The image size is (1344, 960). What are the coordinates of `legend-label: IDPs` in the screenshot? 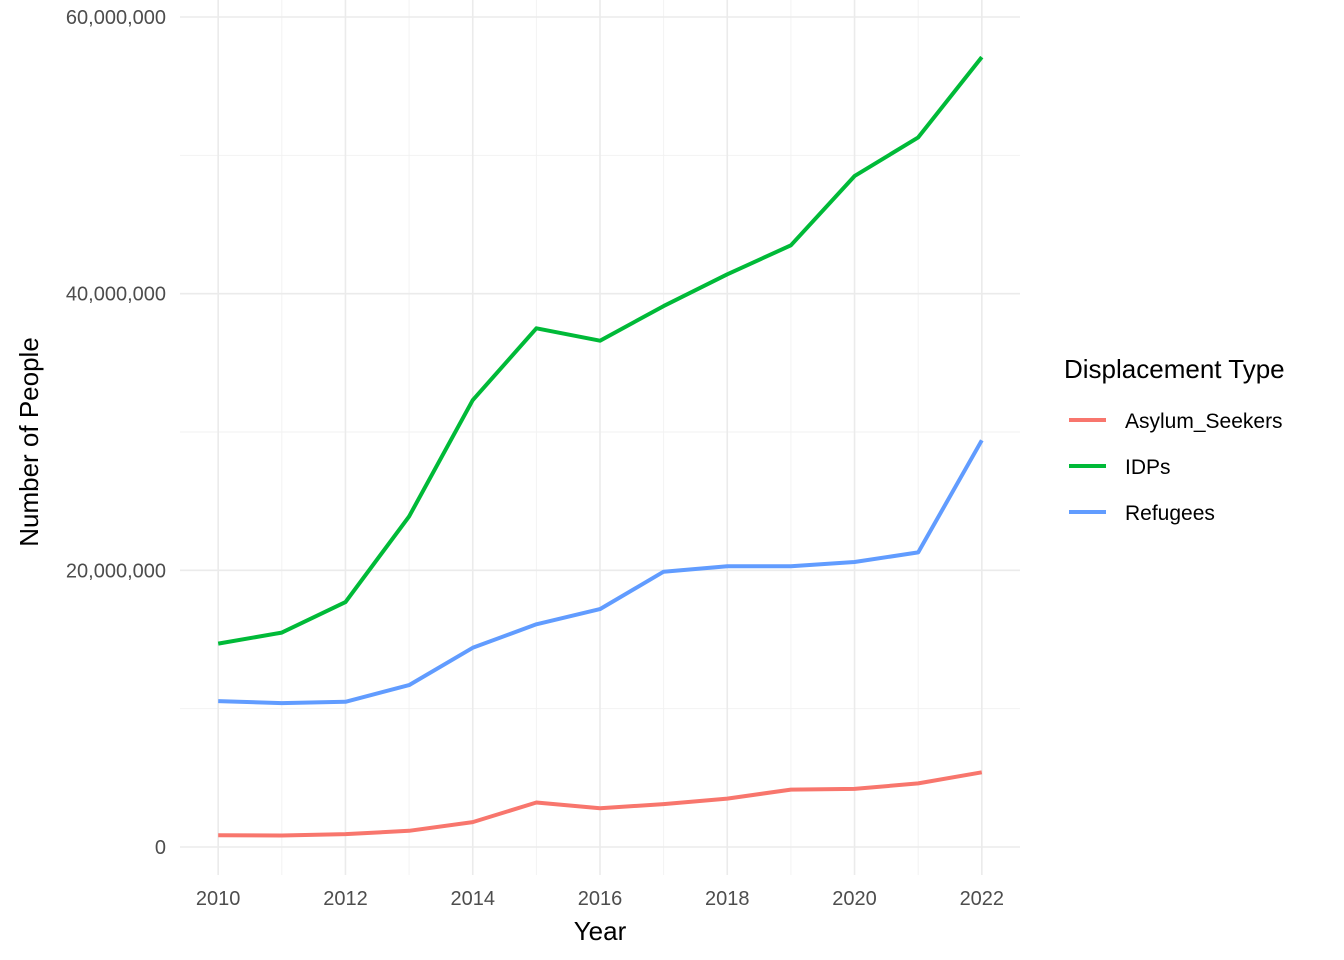 It's located at (1148, 467).